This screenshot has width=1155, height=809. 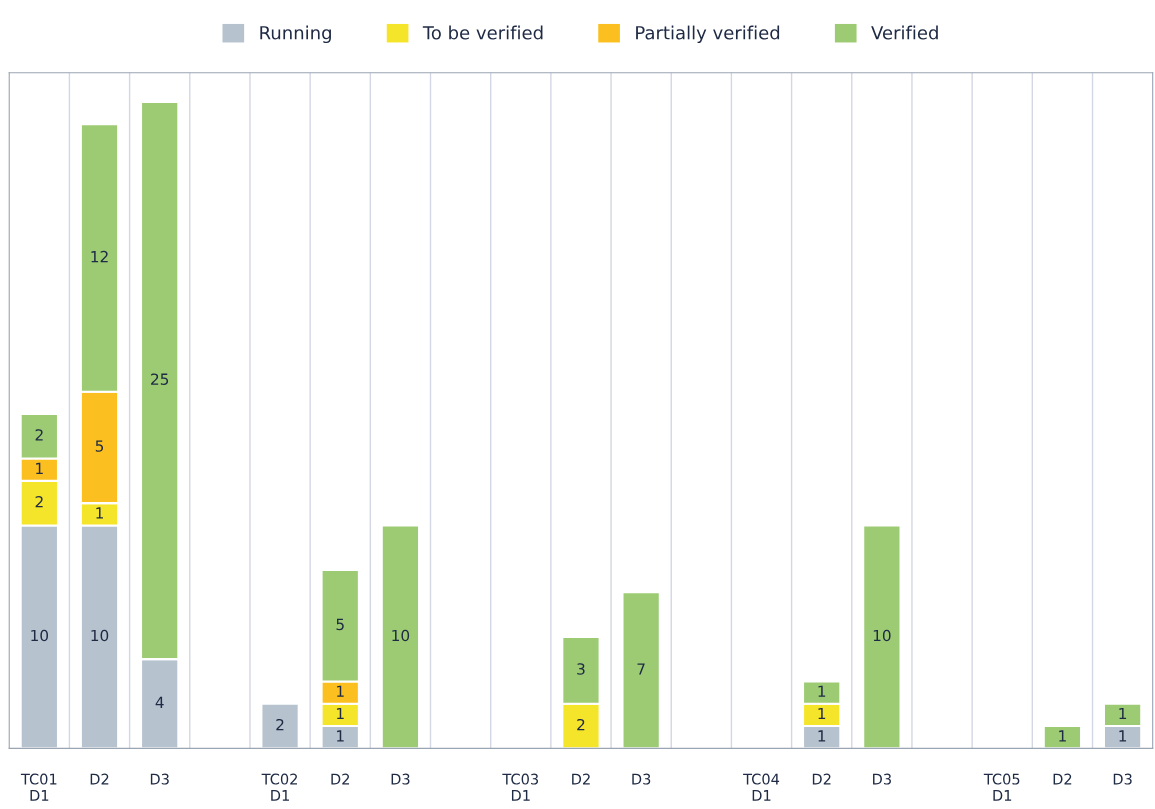 What do you see at coordinates (1001, 787) in the screenshot?
I see `x-tick-label: TC05 D1` at bounding box center [1001, 787].